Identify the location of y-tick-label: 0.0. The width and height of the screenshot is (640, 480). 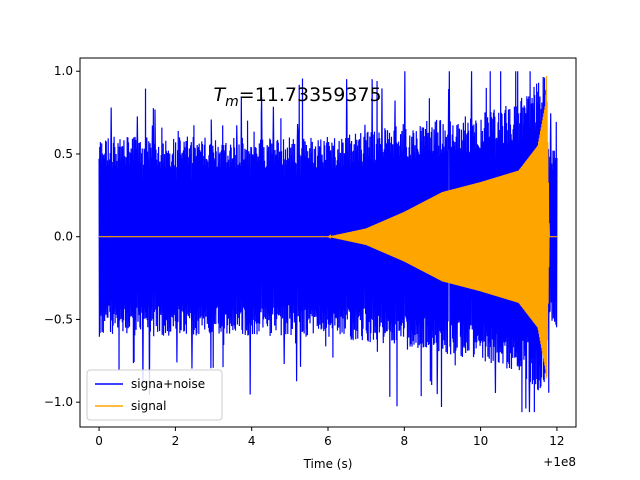
(63, 237).